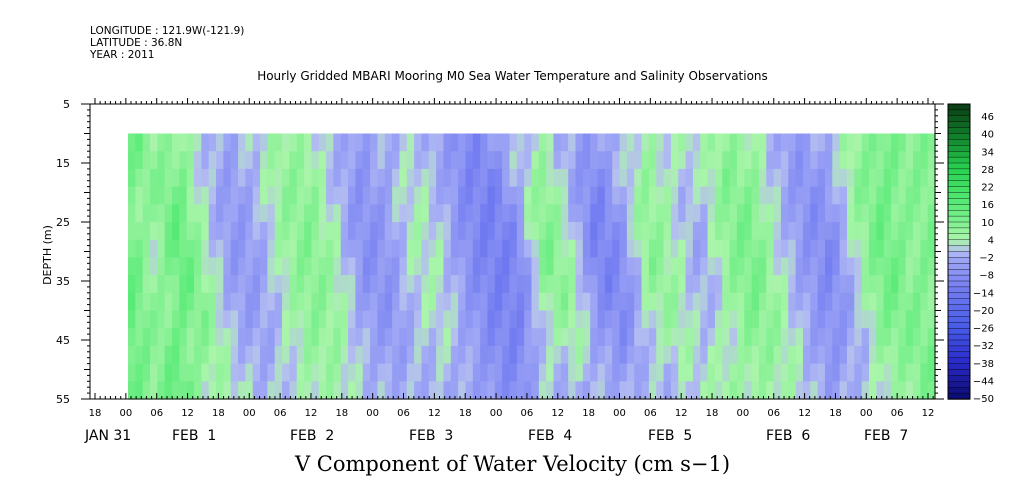 The height and width of the screenshot is (504, 1009). I want to click on x-hour-tick-label: 18, so click(835, 413).